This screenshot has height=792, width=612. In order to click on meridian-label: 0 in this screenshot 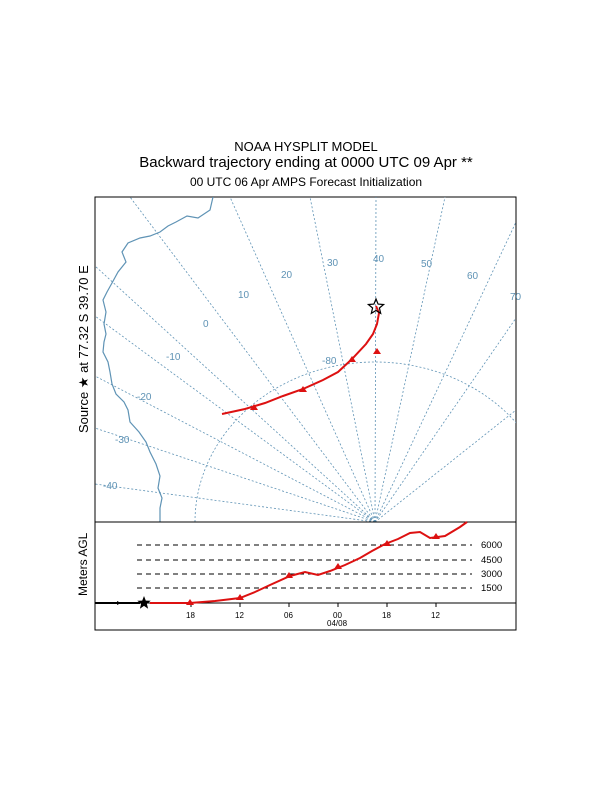, I will do `click(206, 324)`.